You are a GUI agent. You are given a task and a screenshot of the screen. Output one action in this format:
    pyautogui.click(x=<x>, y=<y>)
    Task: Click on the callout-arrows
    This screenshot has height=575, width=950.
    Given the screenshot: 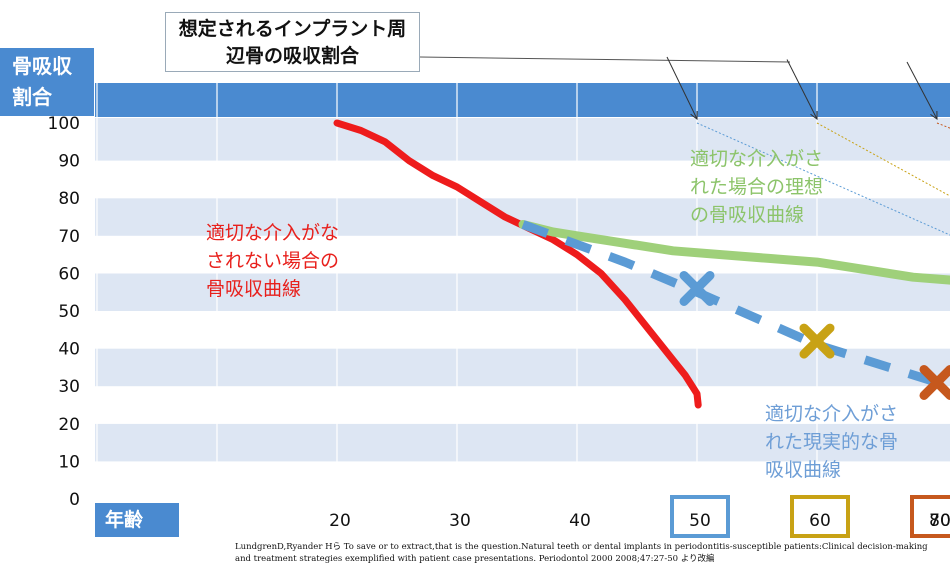 What is the action you would take?
    pyautogui.click(x=678, y=88)
    